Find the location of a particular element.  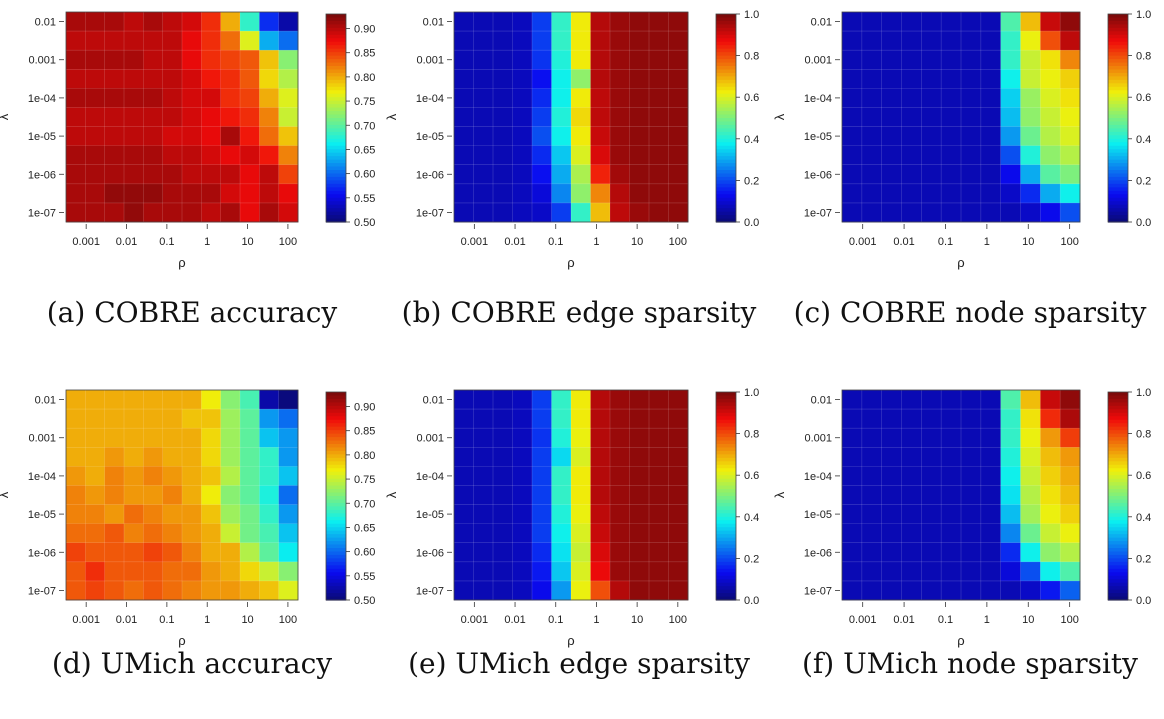

y-axis-label: λ is located at coordinates (5, 116).